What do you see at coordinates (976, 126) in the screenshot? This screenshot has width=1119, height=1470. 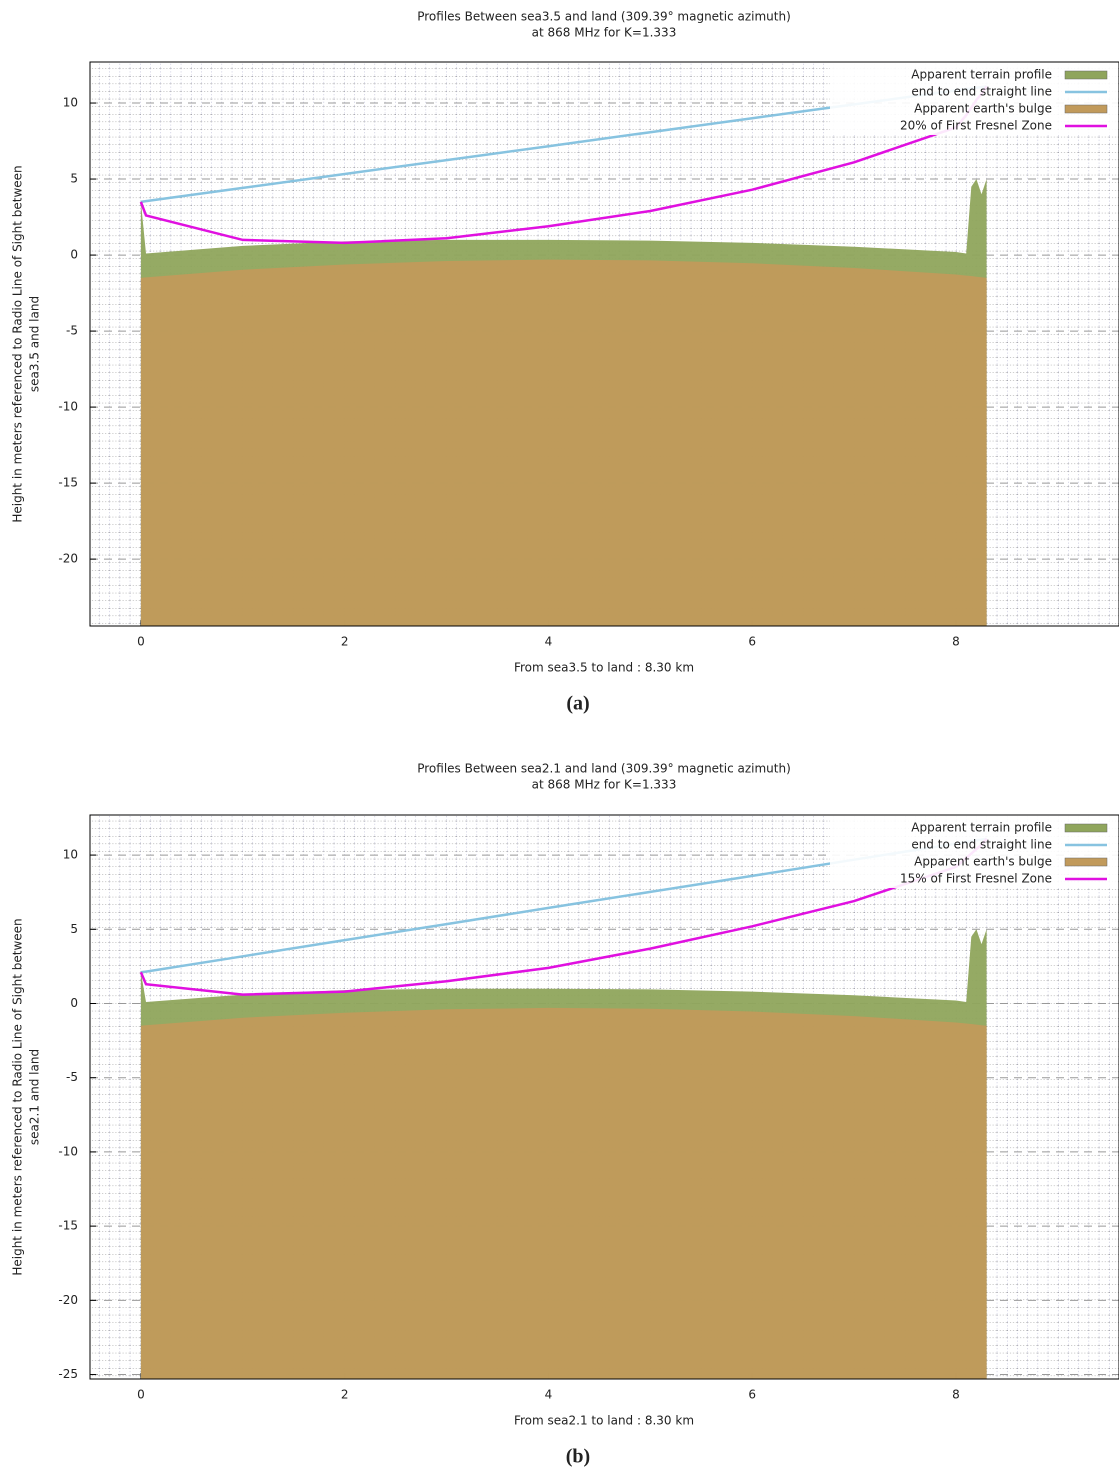 I see `legend-label: 20% of First Fresnel Zone` at bounding box center [976, 126].